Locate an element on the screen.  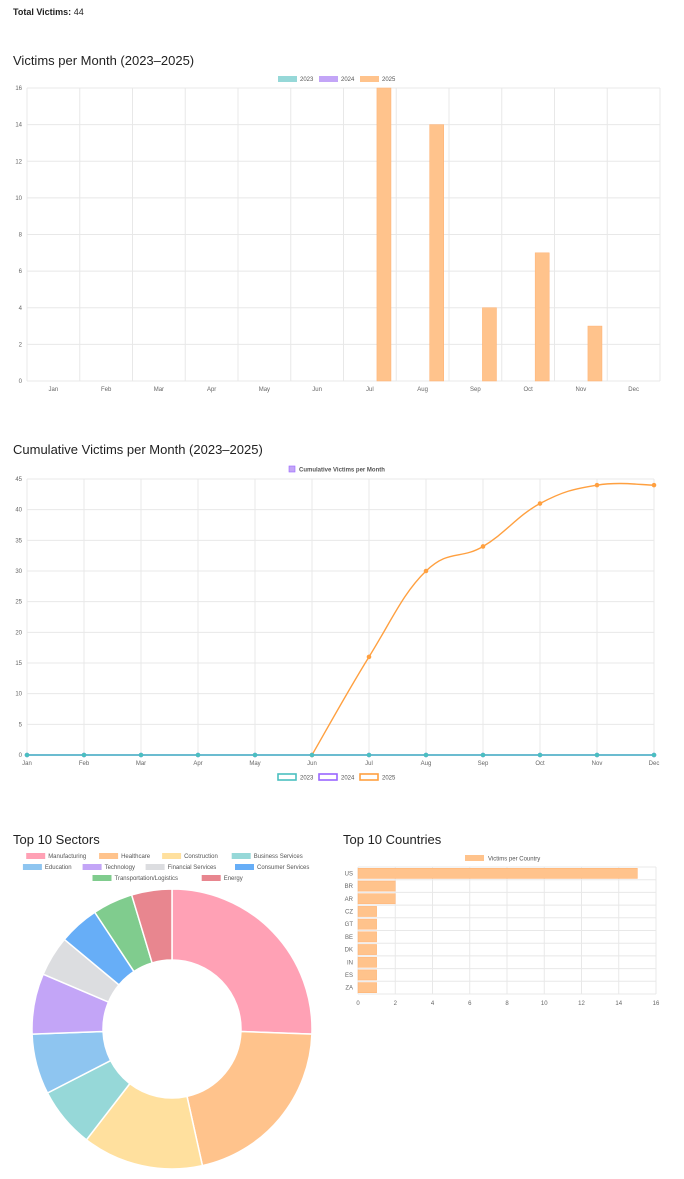
y-tick-label: US is located at coordinates (349, 874).